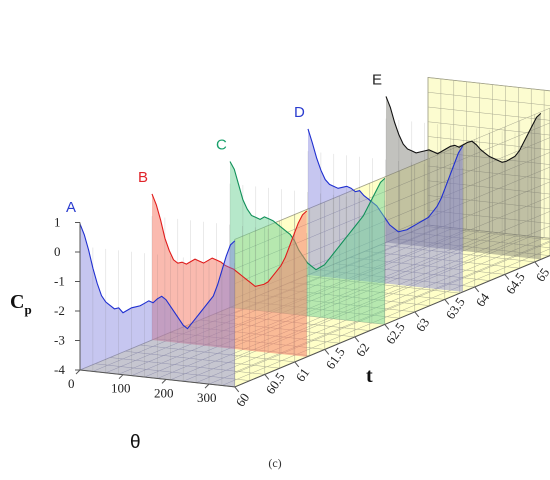 This screenshot has height=480, width=550. I want to click on series-label-D: D, so click(299, 112).